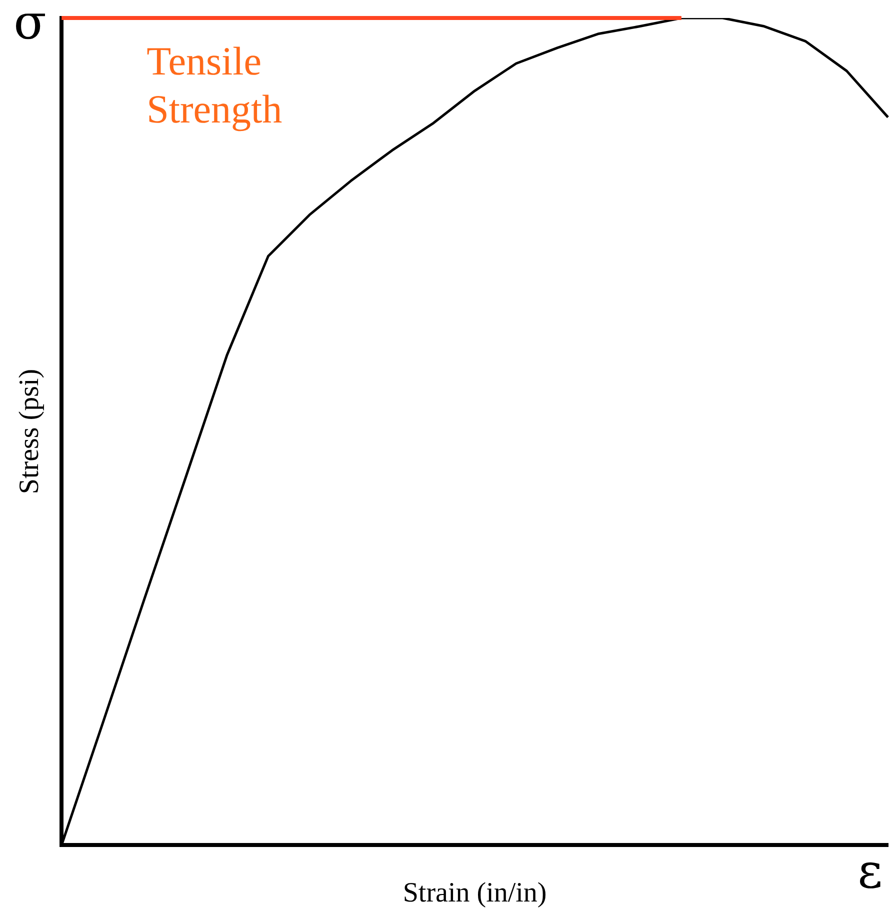  What do you see at coordinates (870, 871) in the screenshot?
I see `annotation: ε` at bounding box center [870, 871].